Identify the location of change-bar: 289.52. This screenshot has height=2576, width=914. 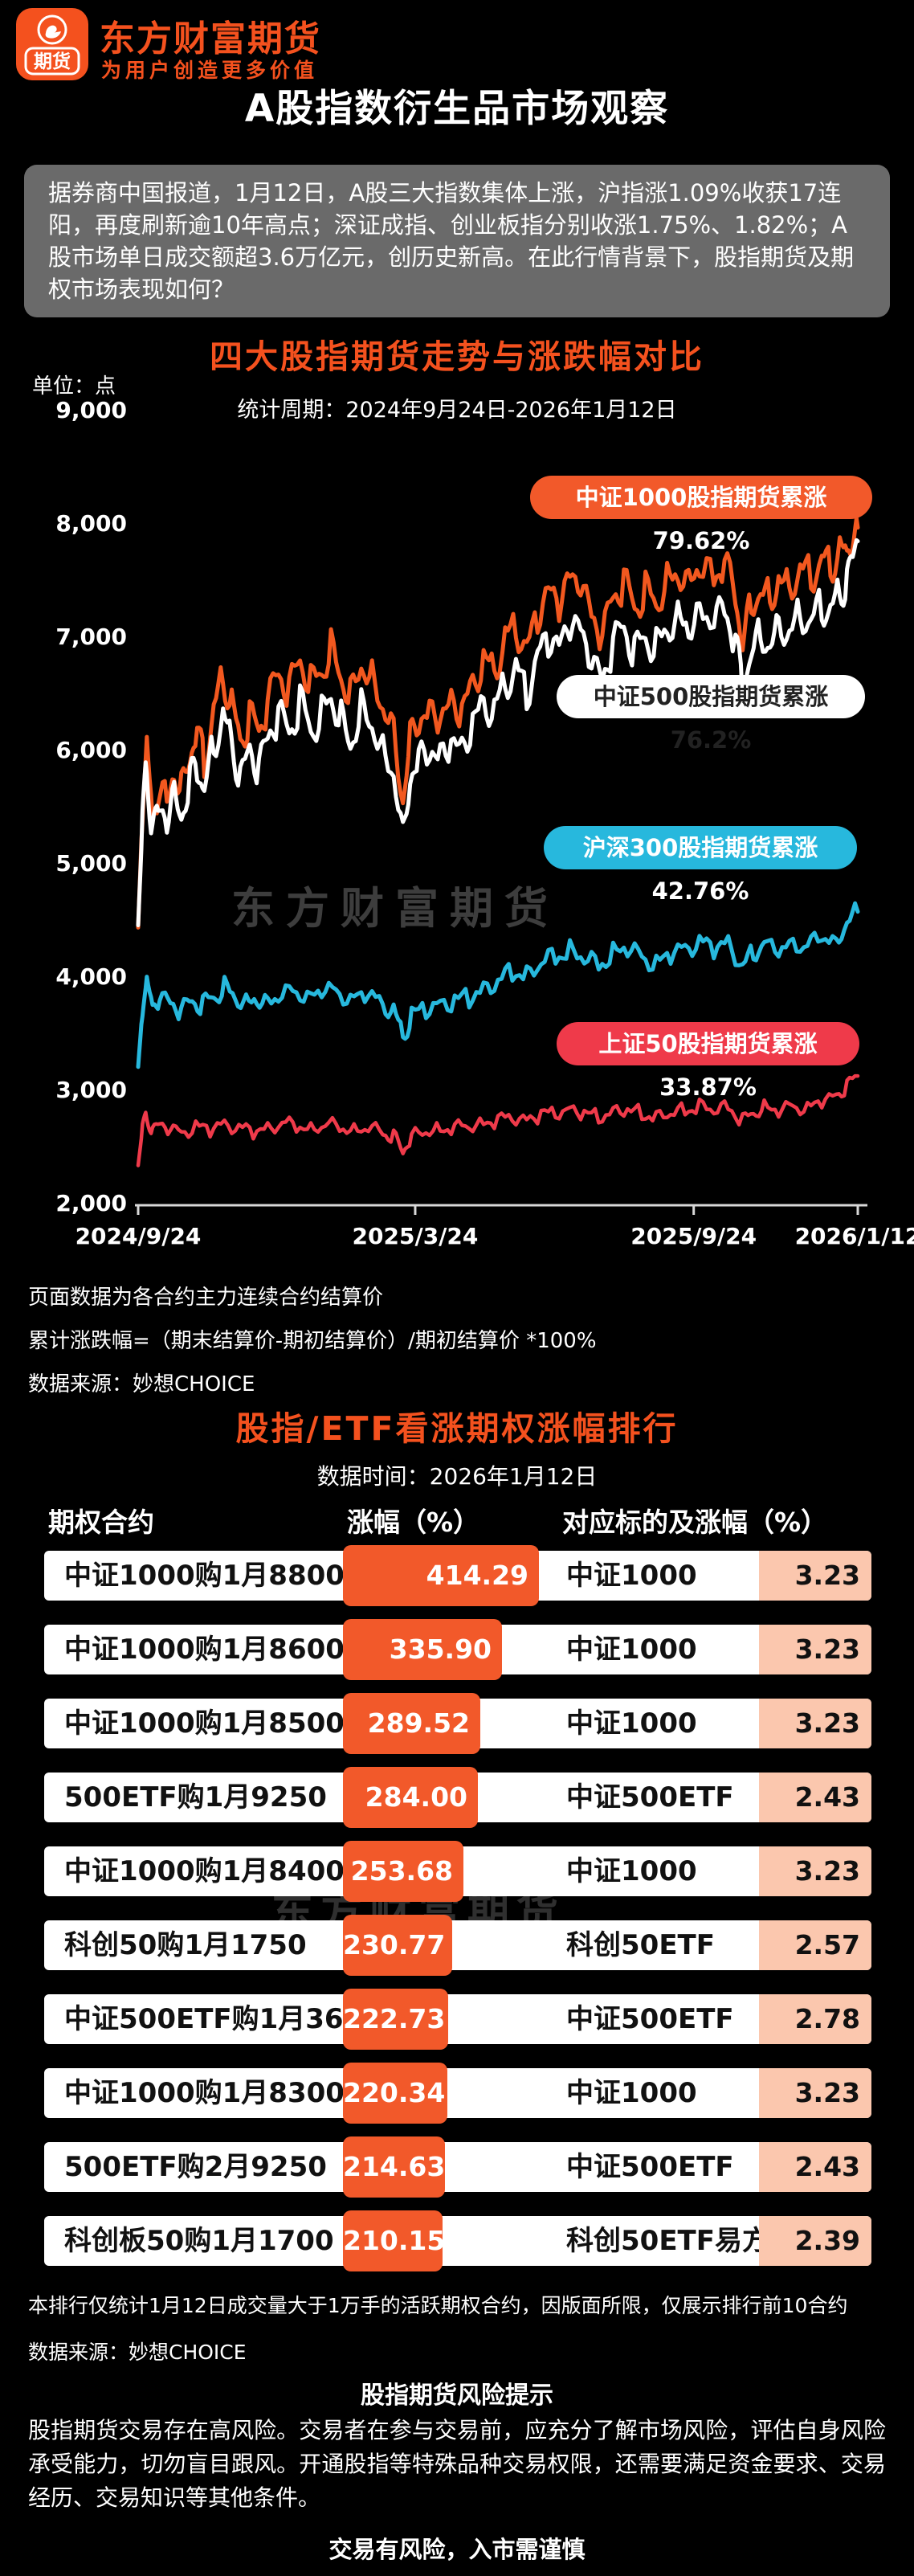
(411, 1723).